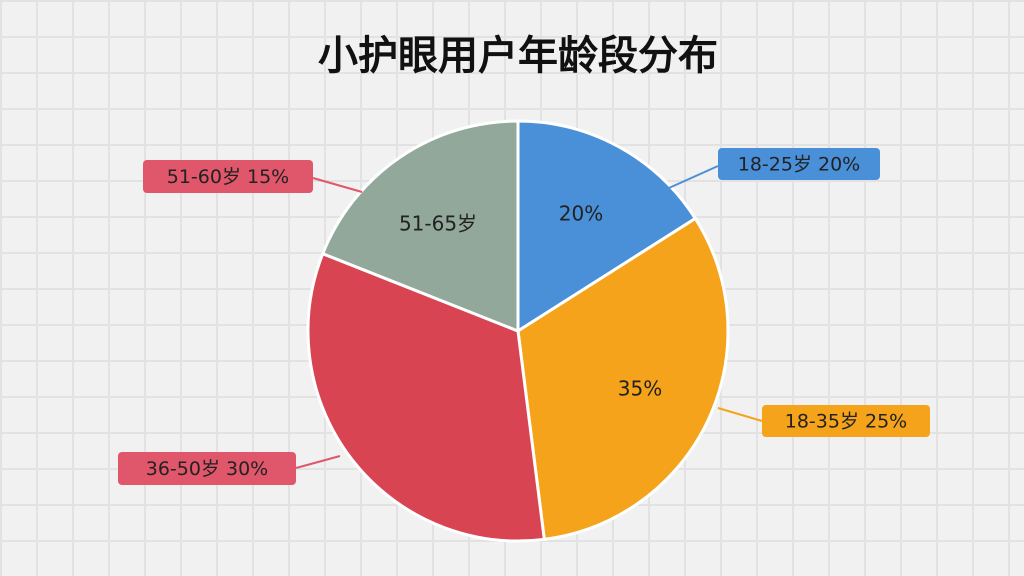  I want to click on callout-label: 18-35岁 25%, so click(846, 422).